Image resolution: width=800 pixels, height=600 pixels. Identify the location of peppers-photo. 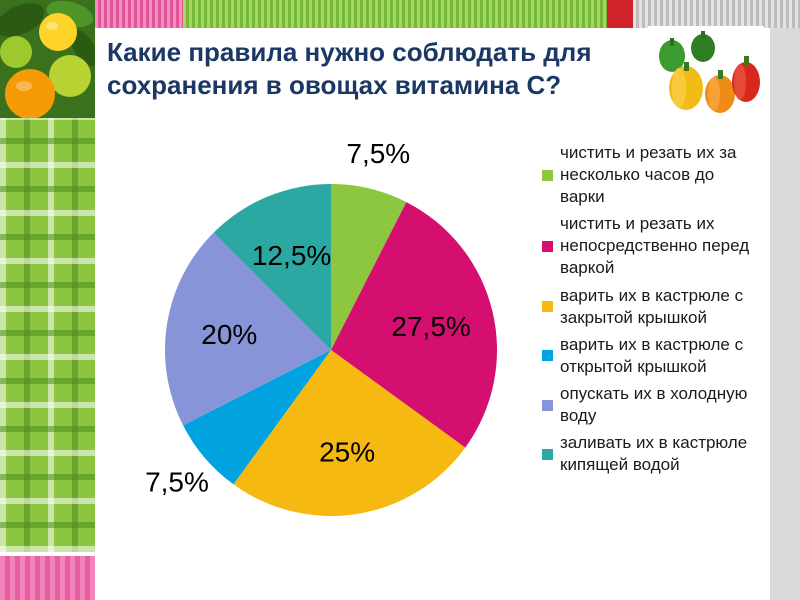
(706, 74).